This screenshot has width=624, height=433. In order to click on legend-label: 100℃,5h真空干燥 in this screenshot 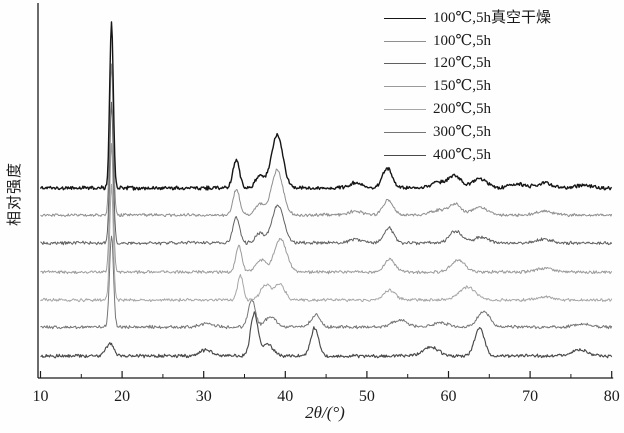, I will do `click(492, 17)`.